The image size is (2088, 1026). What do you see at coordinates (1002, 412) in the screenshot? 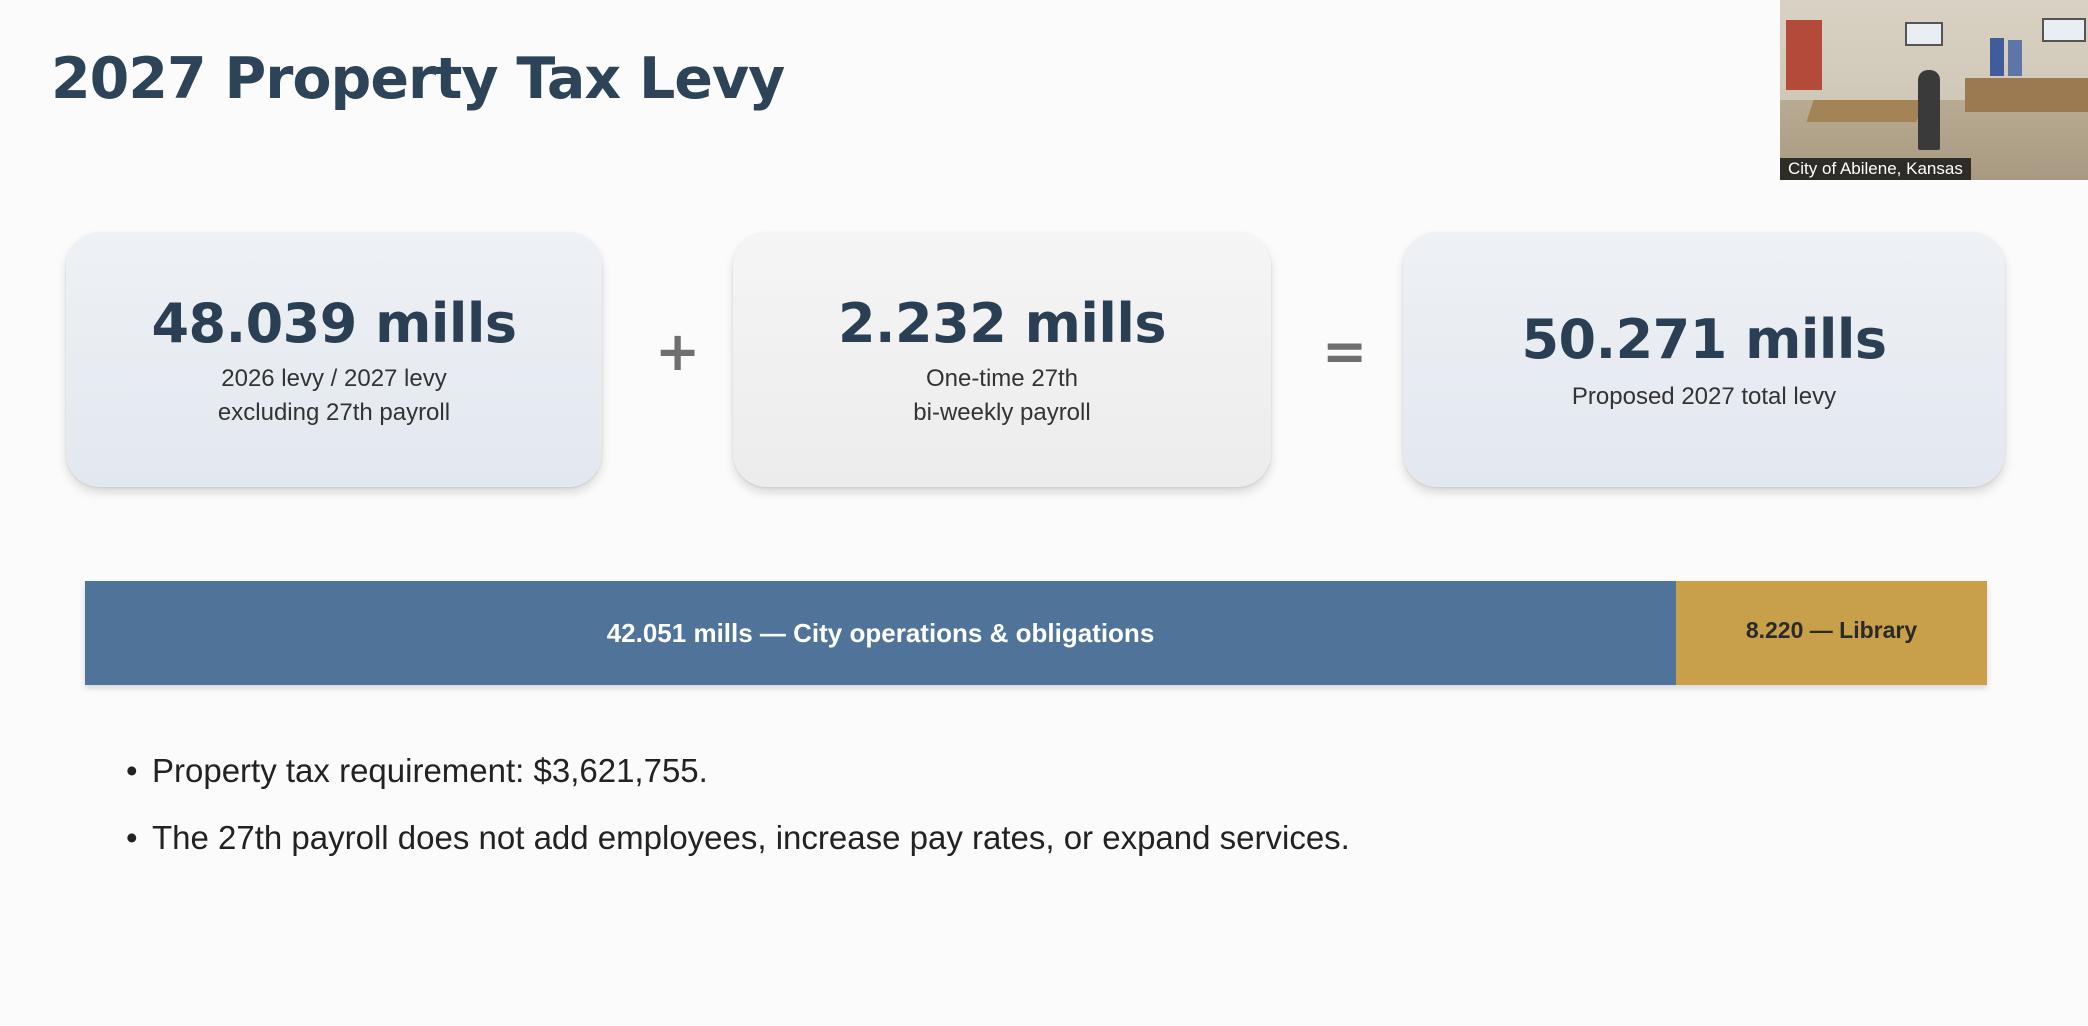
I see `card-description-line: bi-weekly payroll` at bounding box center [1002, 412].